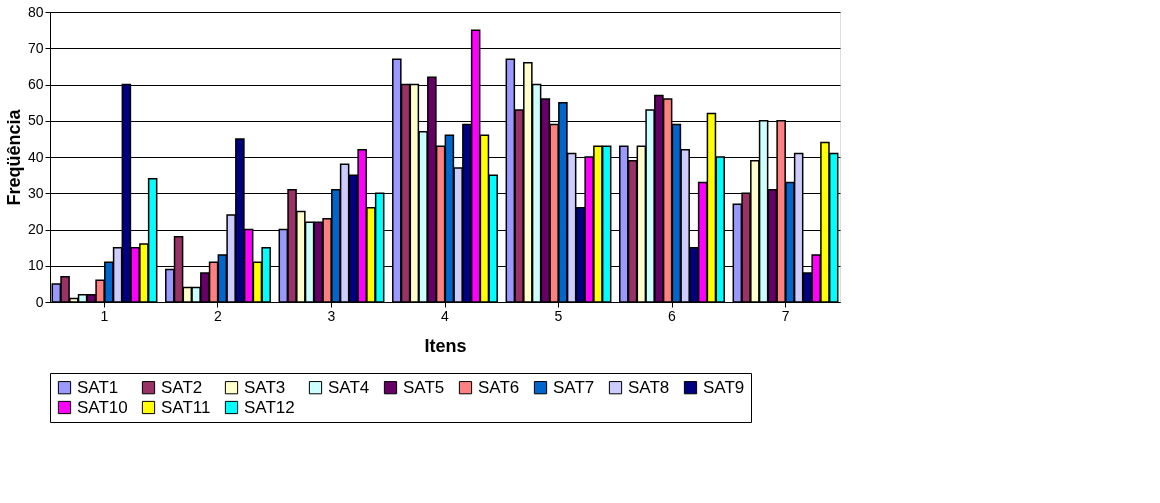 This screenshot has width=1160, height=503. Describe the element at coordinates (269, 407) in the screenshot. I see `legend-label: SAT12` at that location.